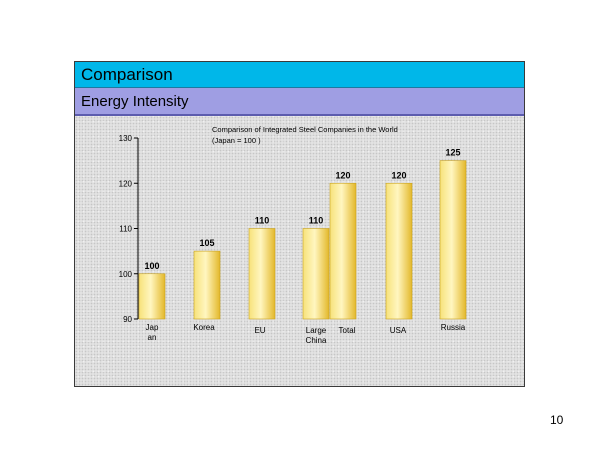  Describe the element at coordinates (557, 420) in the screenshot. I see `page-number: 10` at that location.